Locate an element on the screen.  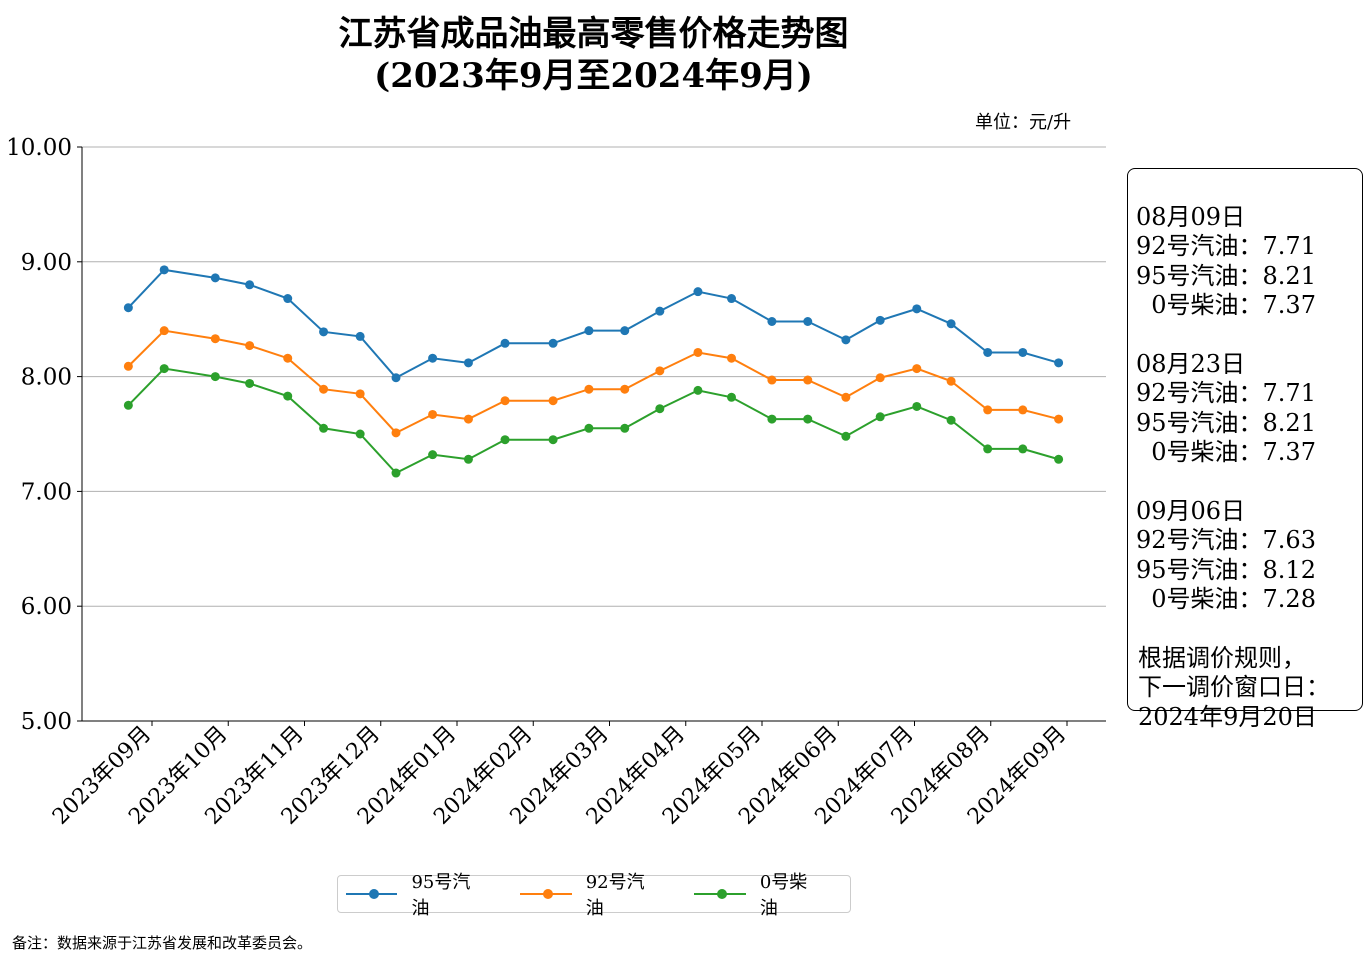
y-tick-label: 10.00 is located at coordinates (39, 148).